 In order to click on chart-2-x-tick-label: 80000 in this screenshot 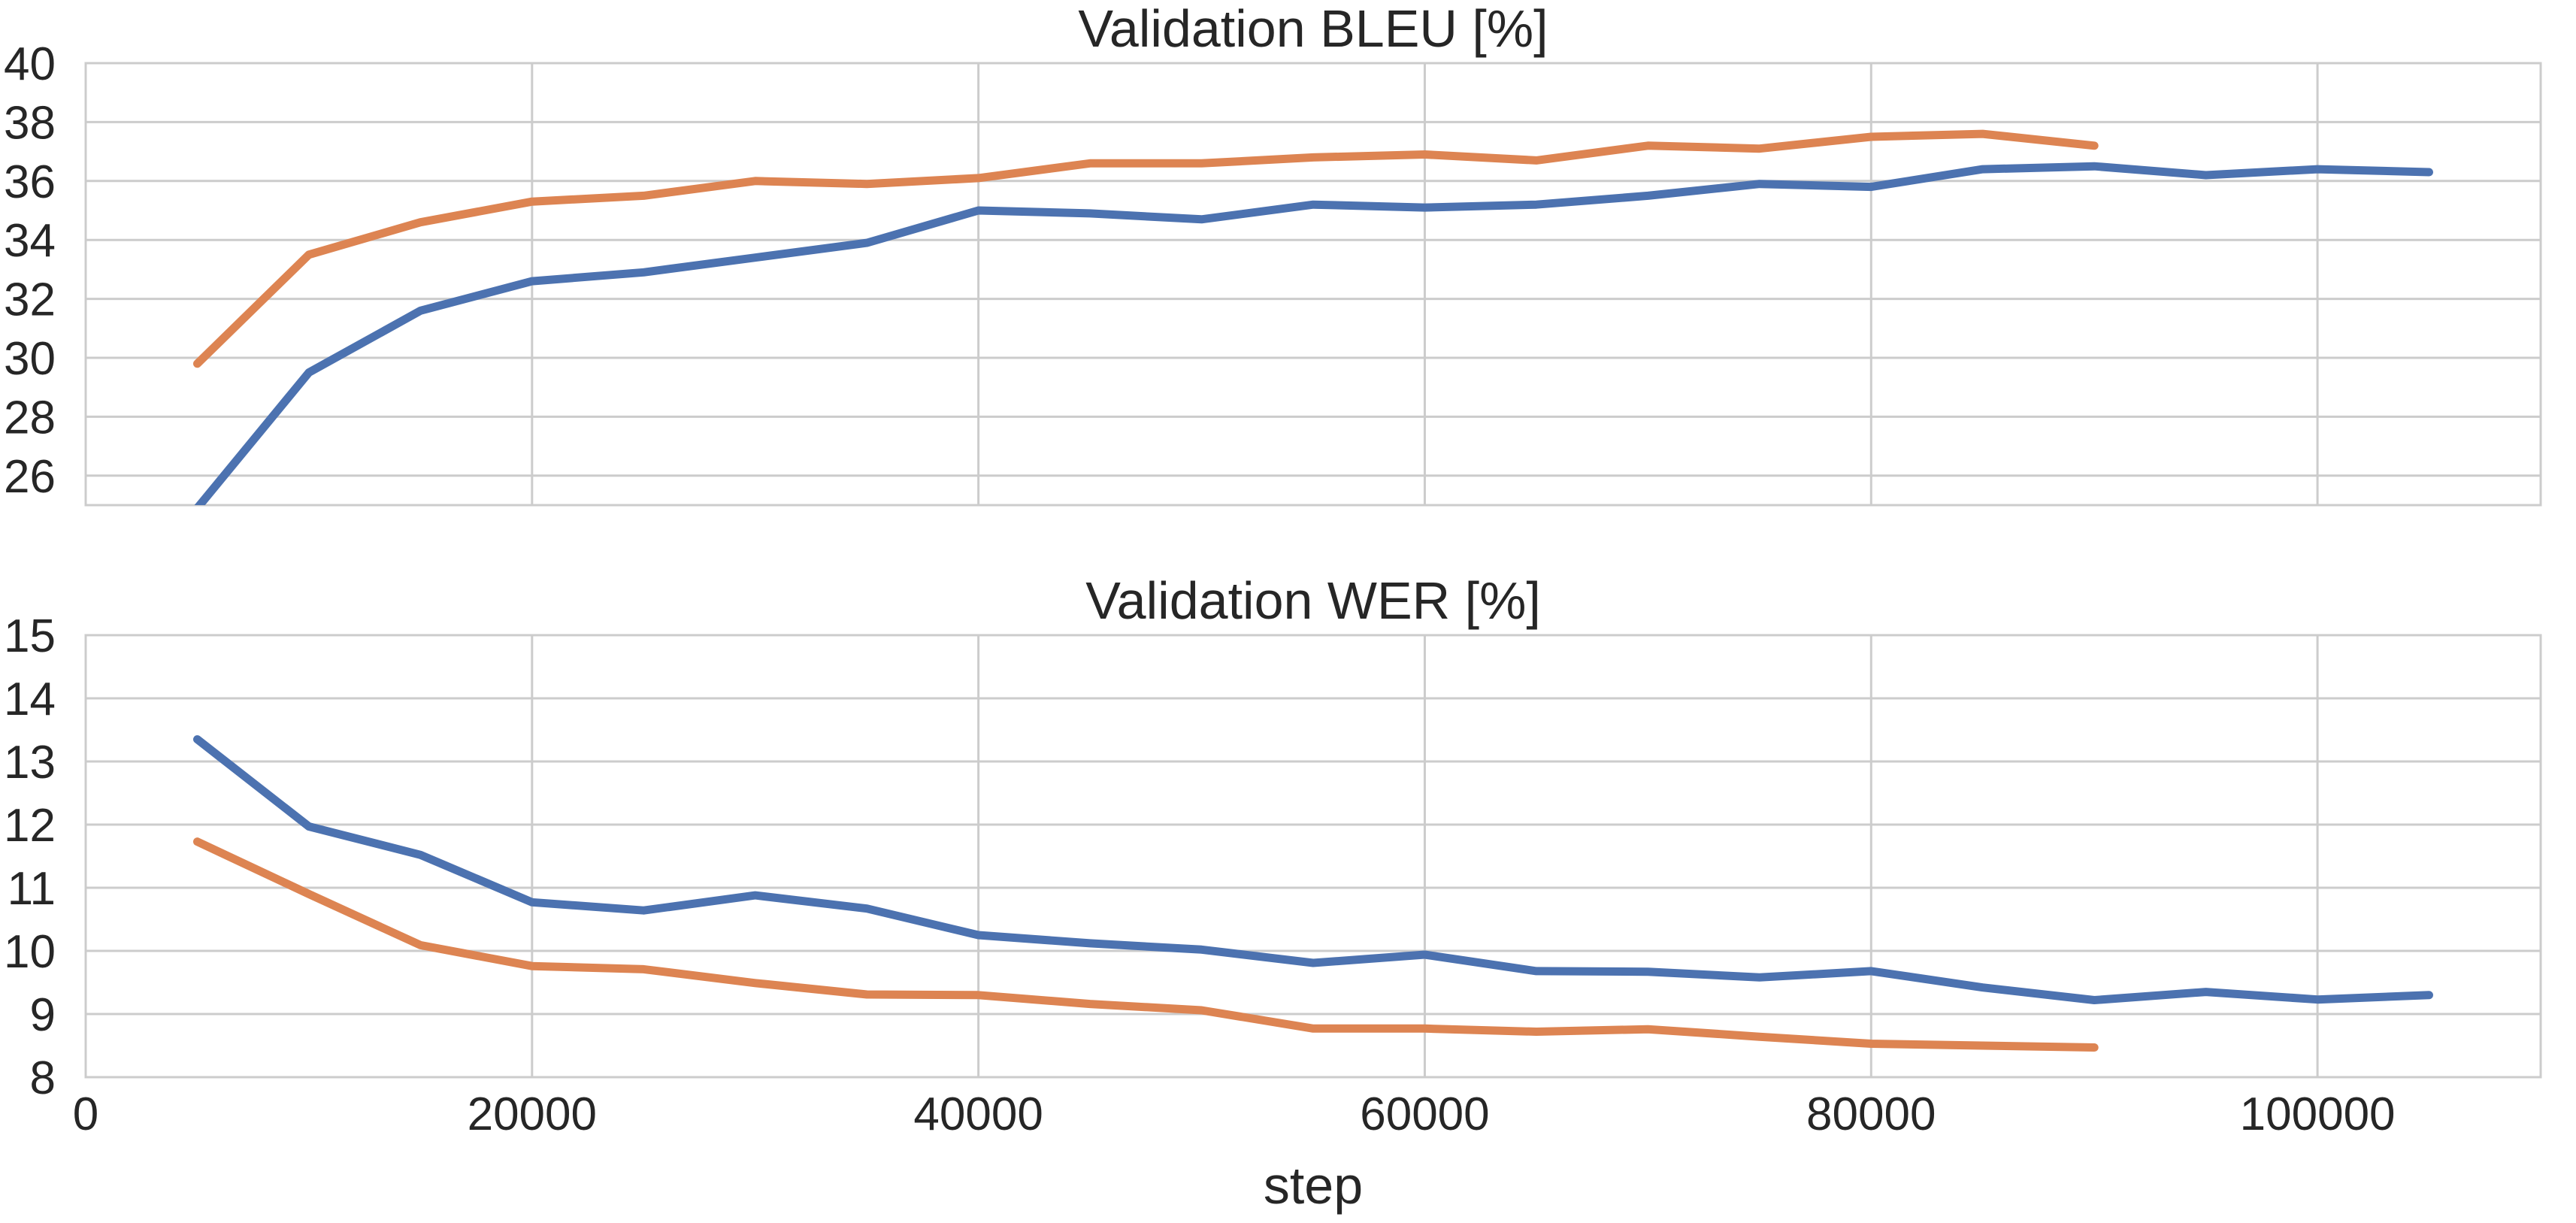, I will do `click(1871, 1114)`.